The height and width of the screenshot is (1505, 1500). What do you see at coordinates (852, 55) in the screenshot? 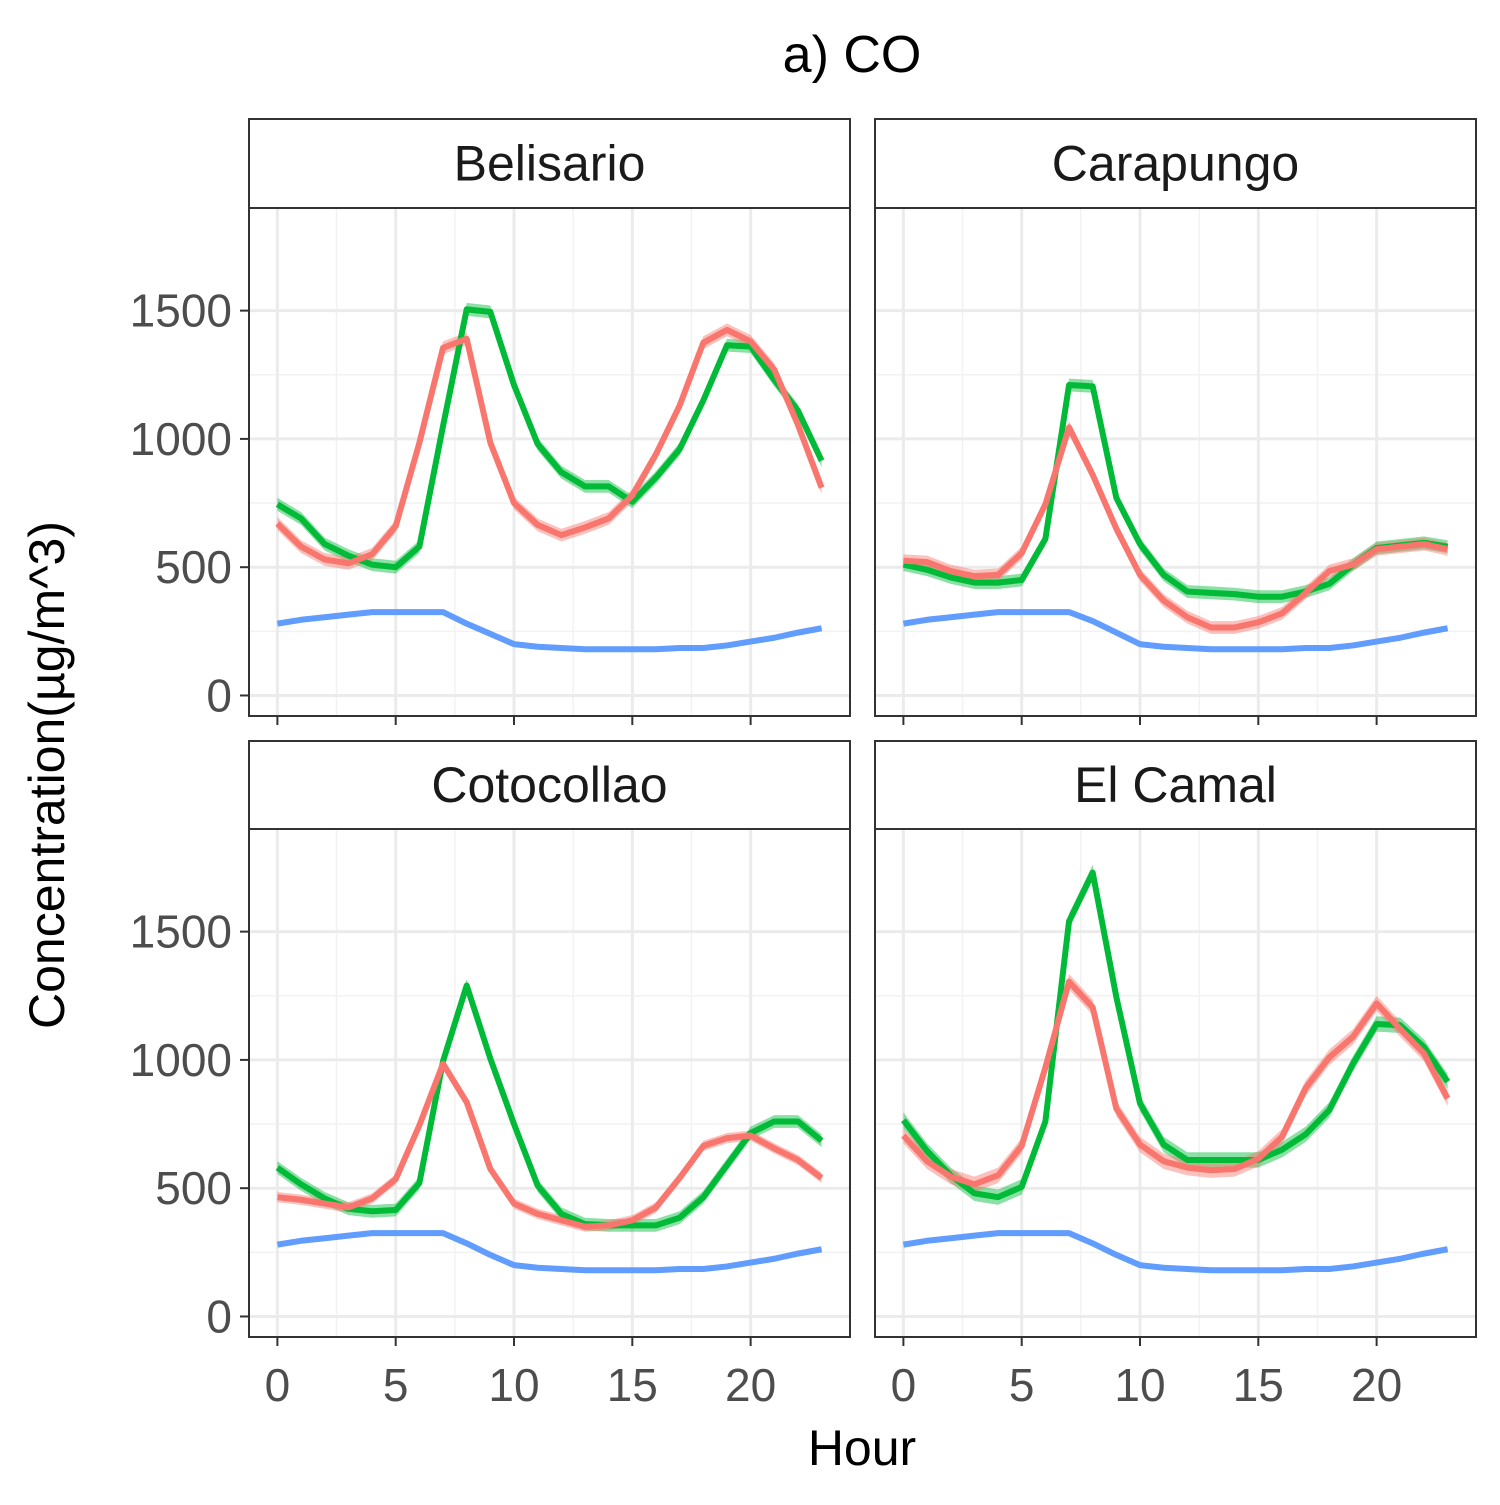
I see `chart-title: a) CO` at bounding box center [852, 55].